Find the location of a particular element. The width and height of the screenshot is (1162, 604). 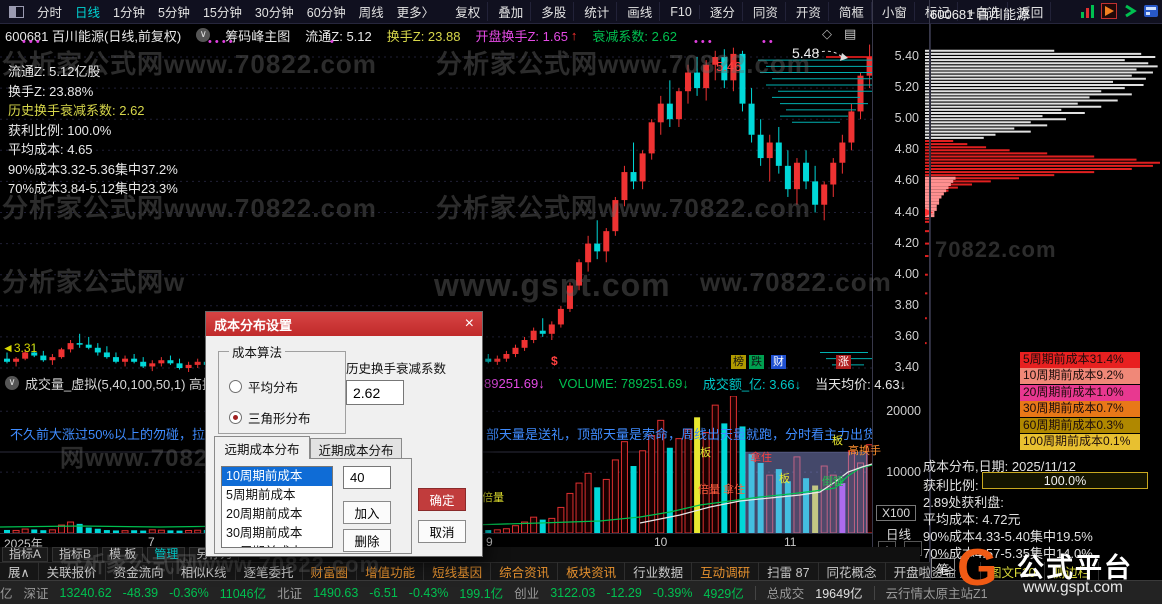

func-tab-展∧: 展∧ is located at coordinates (19, 571).